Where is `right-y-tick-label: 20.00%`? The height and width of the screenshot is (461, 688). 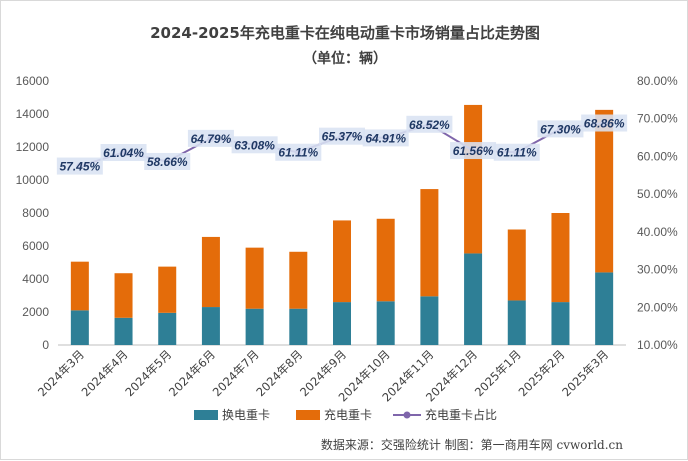
right-y-tick-label: 20.00% is located at coordinates (657, 307).